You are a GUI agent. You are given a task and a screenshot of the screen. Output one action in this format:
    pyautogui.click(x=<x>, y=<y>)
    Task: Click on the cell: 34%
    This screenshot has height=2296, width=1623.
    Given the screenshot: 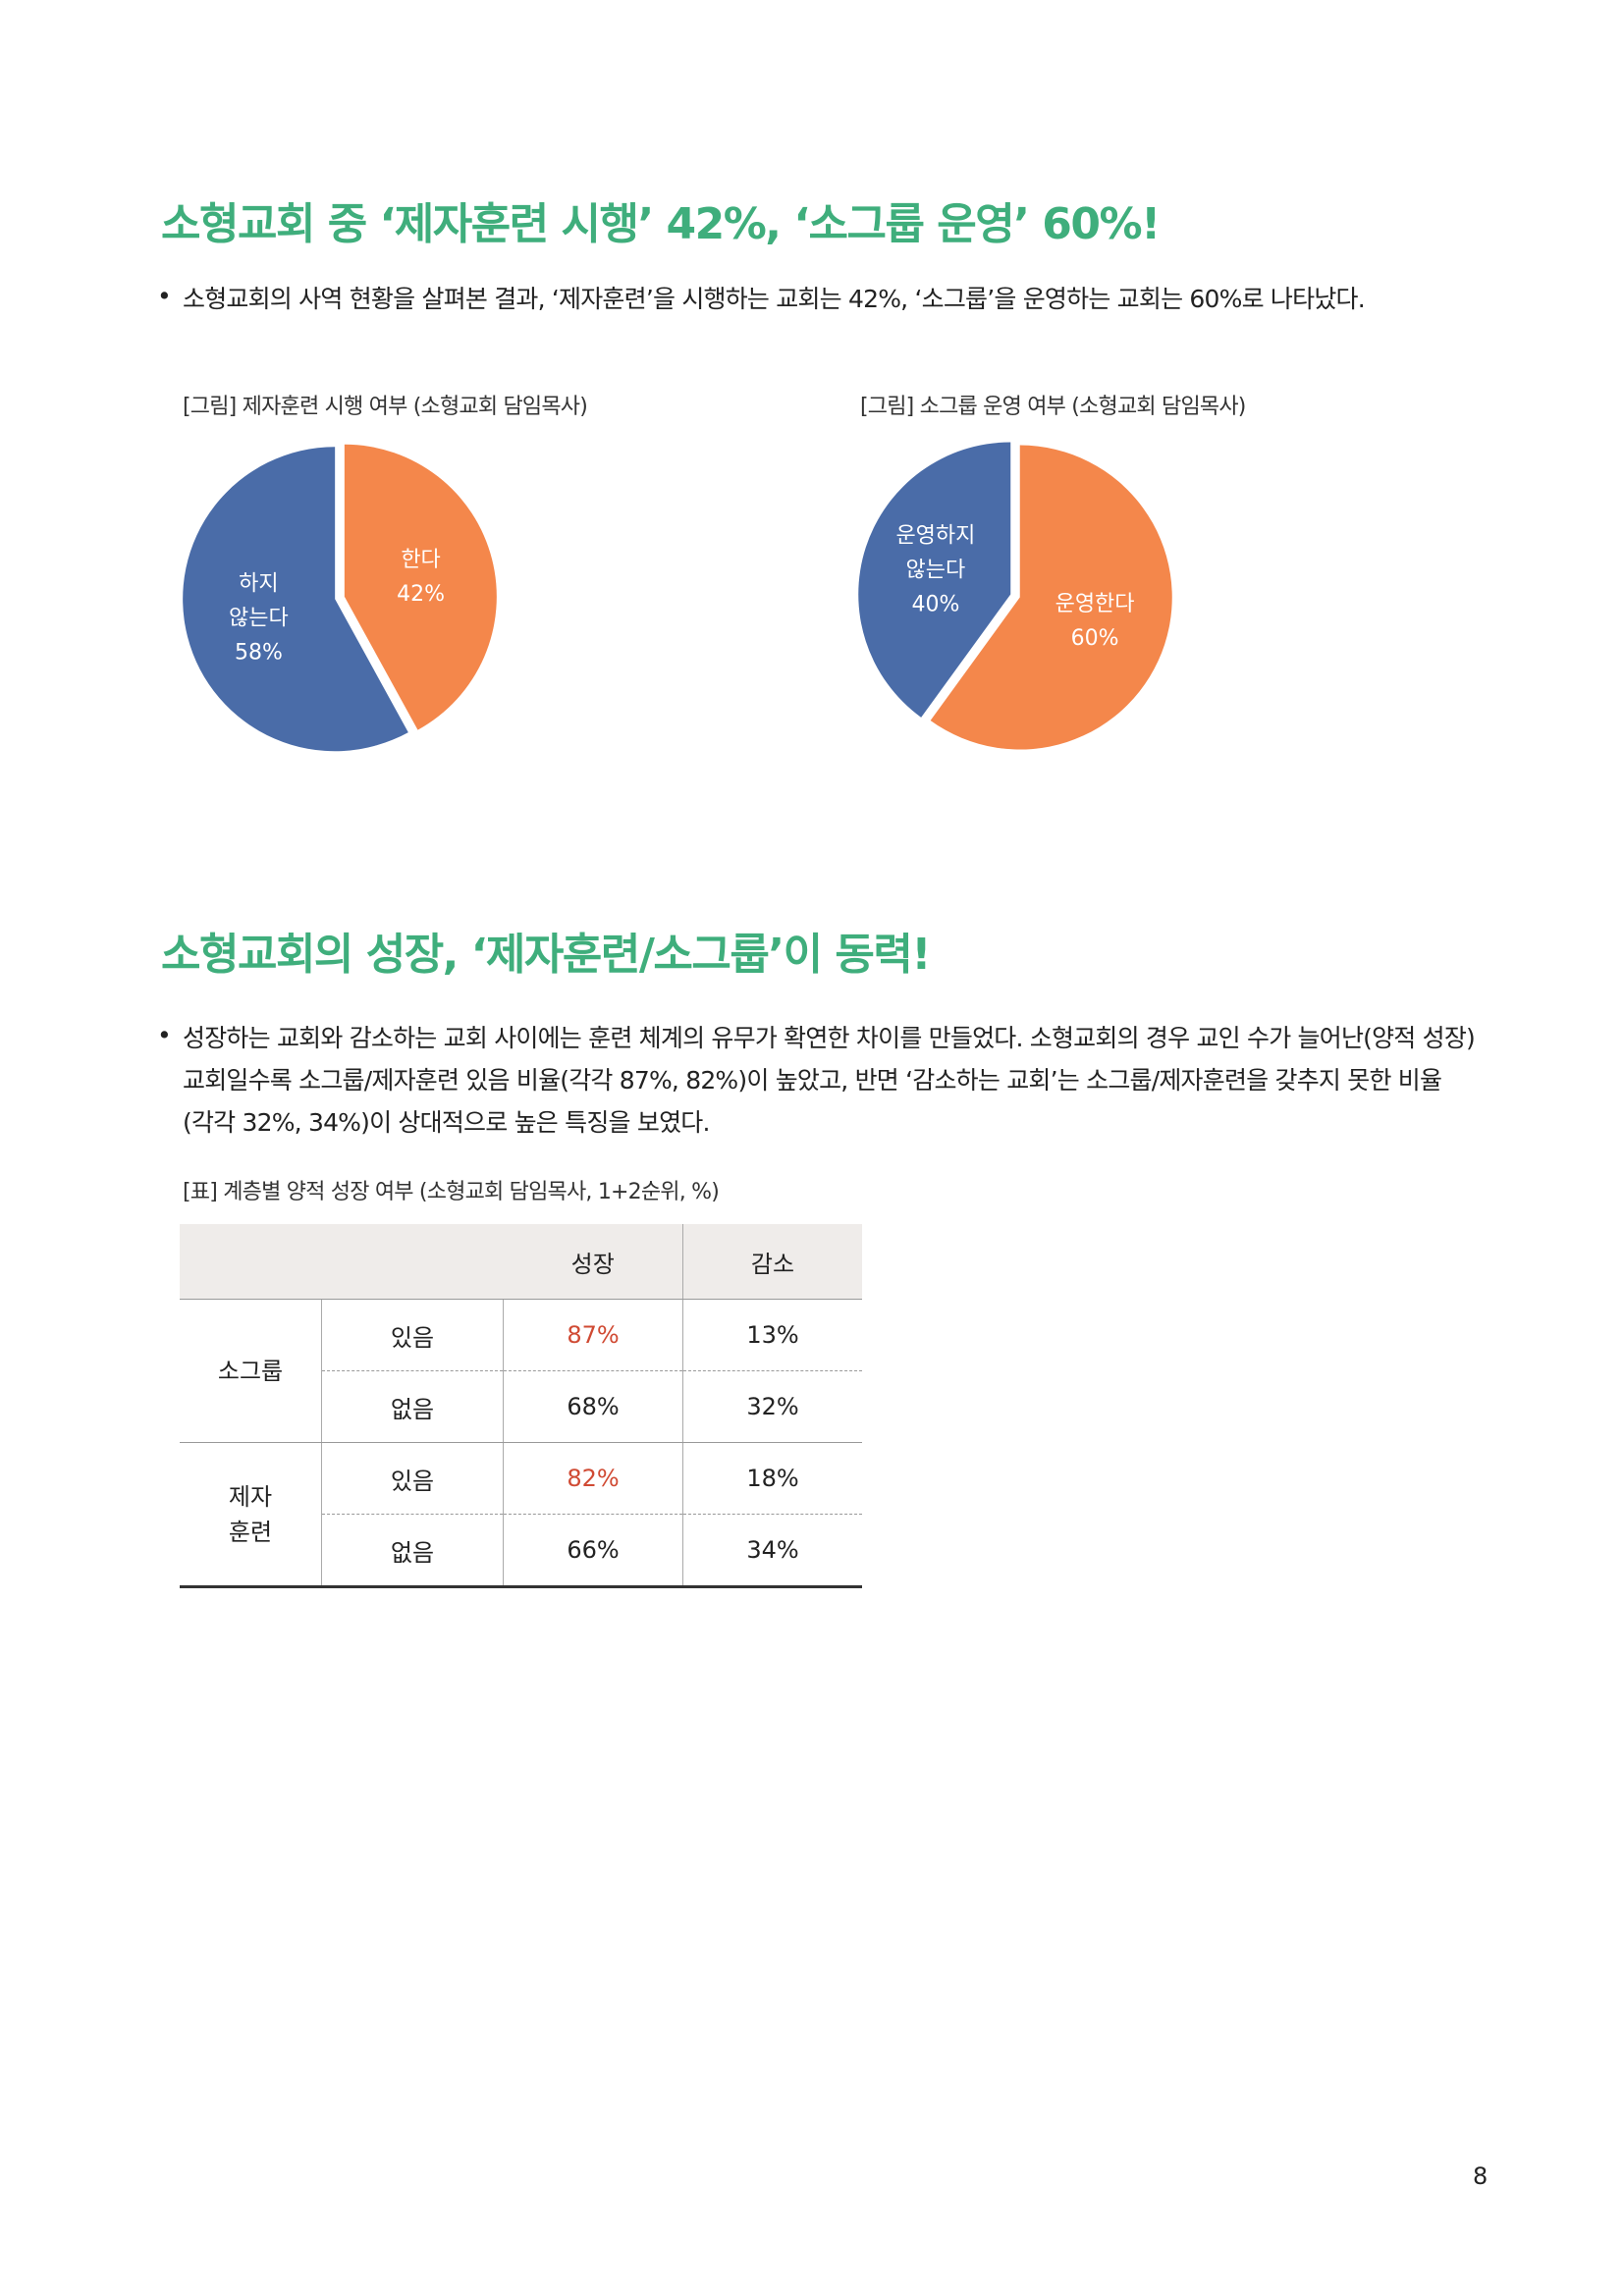 What is the action you would take?
    pyautogui.click(x=772, y=1551)
    